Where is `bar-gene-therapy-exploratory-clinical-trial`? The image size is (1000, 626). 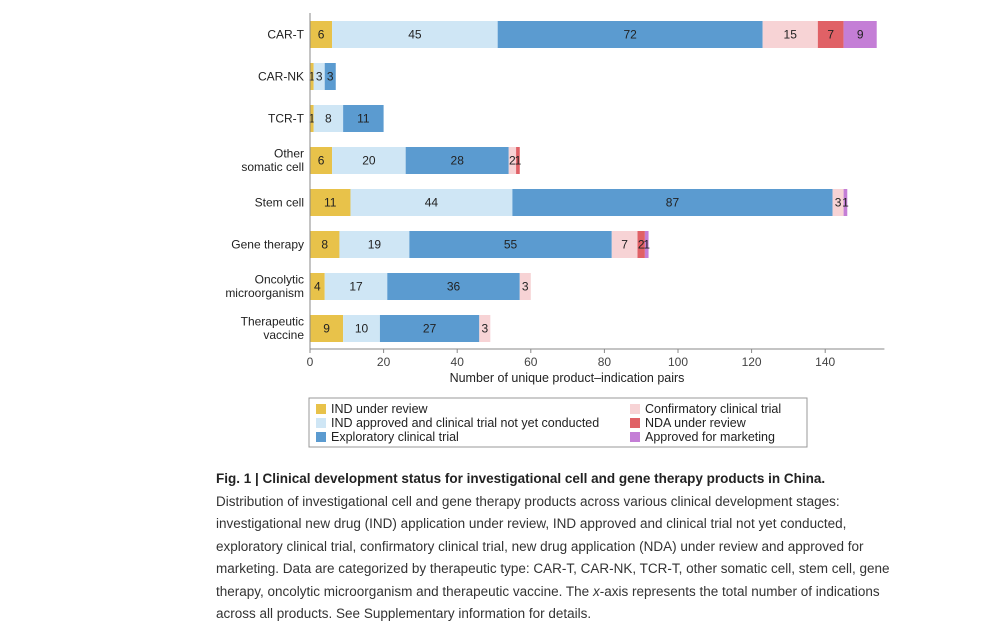
bar-gene-therapy-exploratory-clinical-trial is located at coordinates (510, 244).